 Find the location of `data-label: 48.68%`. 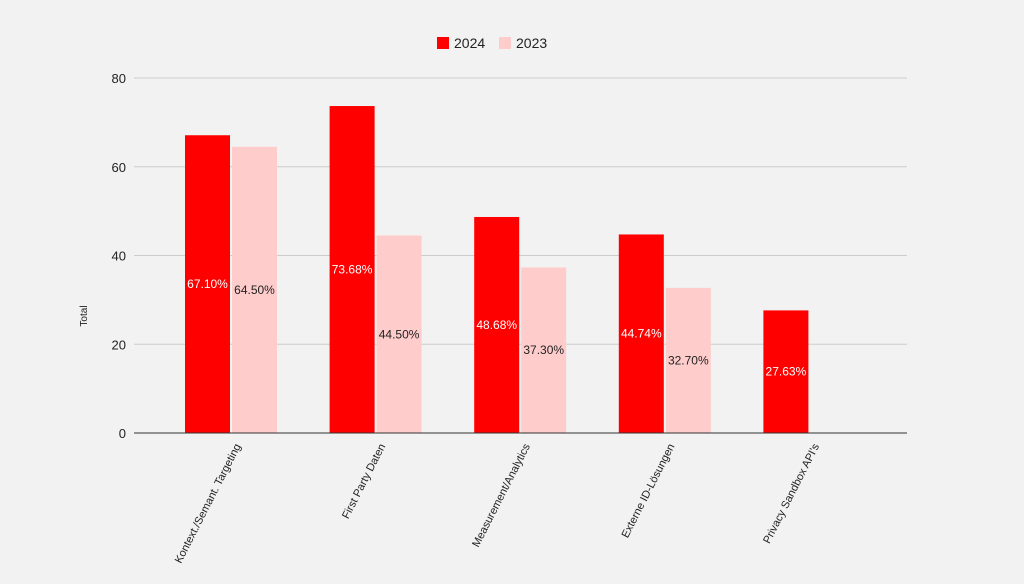

data-label: 48.68% is located at coordinates (496, 325).